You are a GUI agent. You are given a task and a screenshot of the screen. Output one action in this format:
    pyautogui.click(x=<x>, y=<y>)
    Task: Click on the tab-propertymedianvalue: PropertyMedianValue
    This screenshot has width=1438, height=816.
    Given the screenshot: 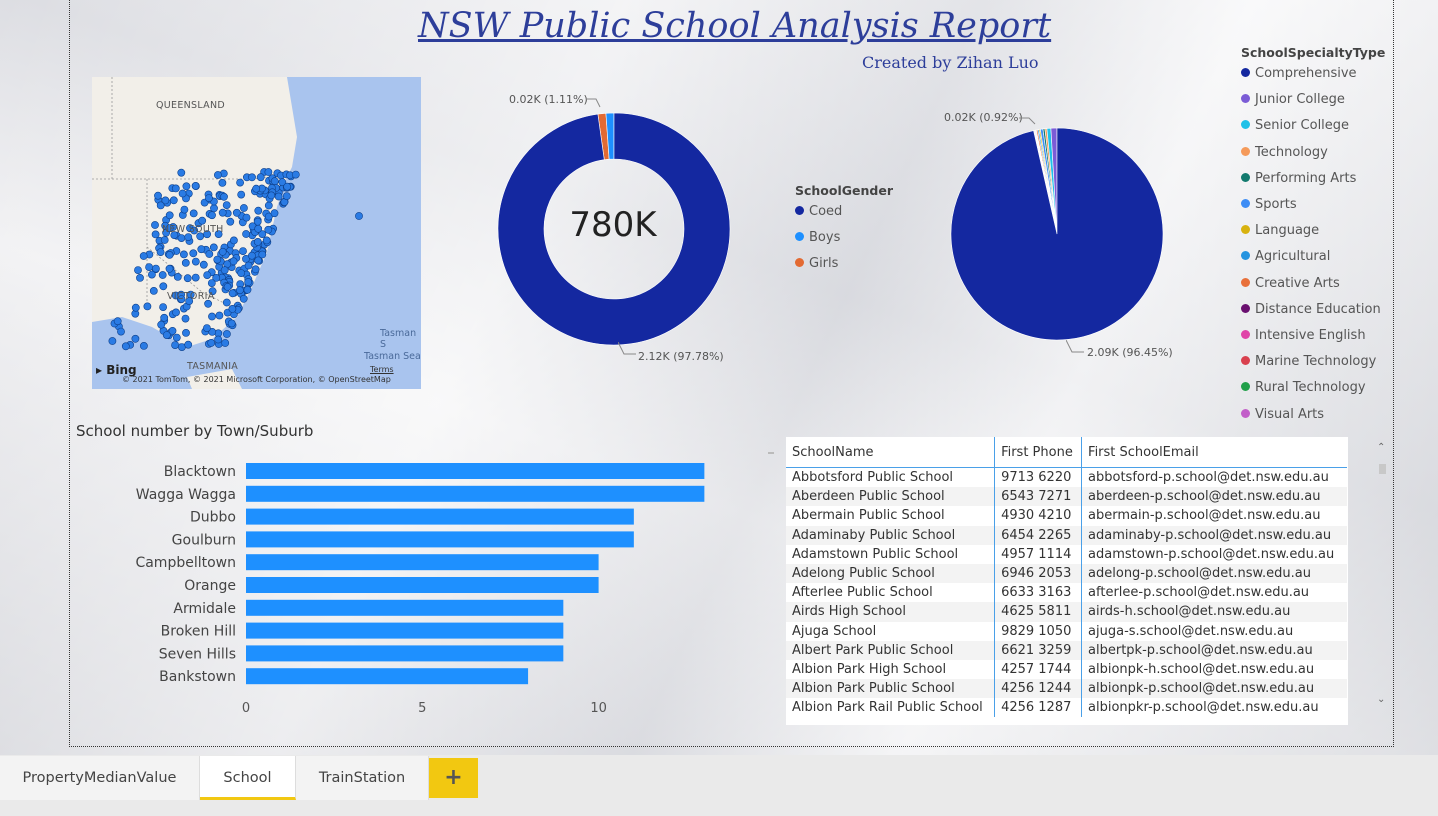 What is the action you would take?
    pyautogui.click(x=100, y=778)
    